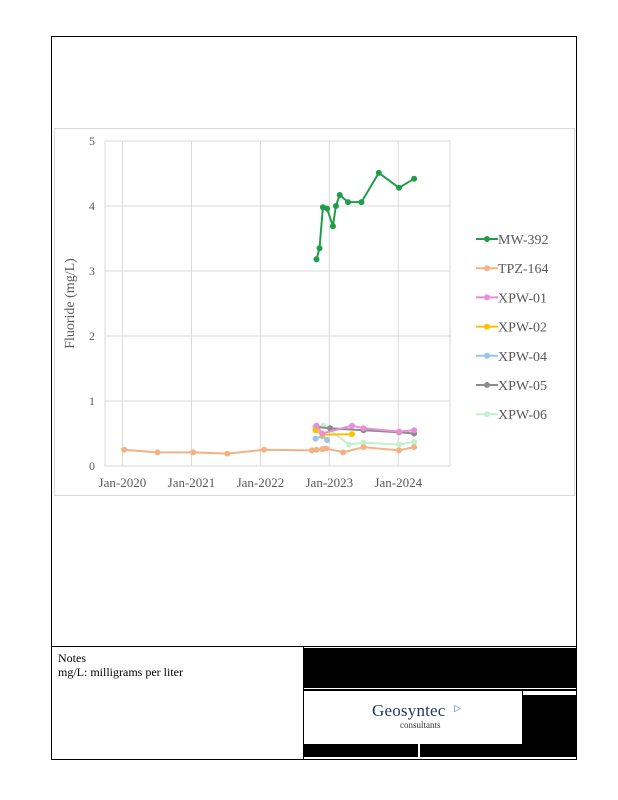 The width and height of the screenshot is (618, 800). I want to click on x-tick-label: Jan-2024, so click(398, 482).